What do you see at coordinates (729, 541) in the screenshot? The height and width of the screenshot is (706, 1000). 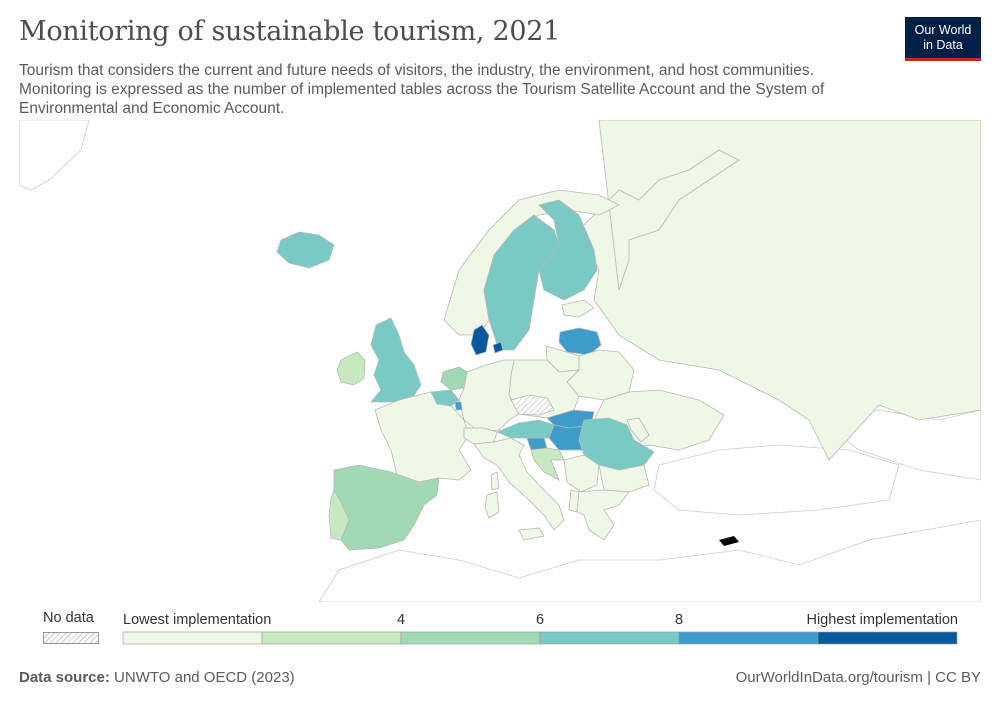 I see `region-cyprus` at bounding box center [729, 541].